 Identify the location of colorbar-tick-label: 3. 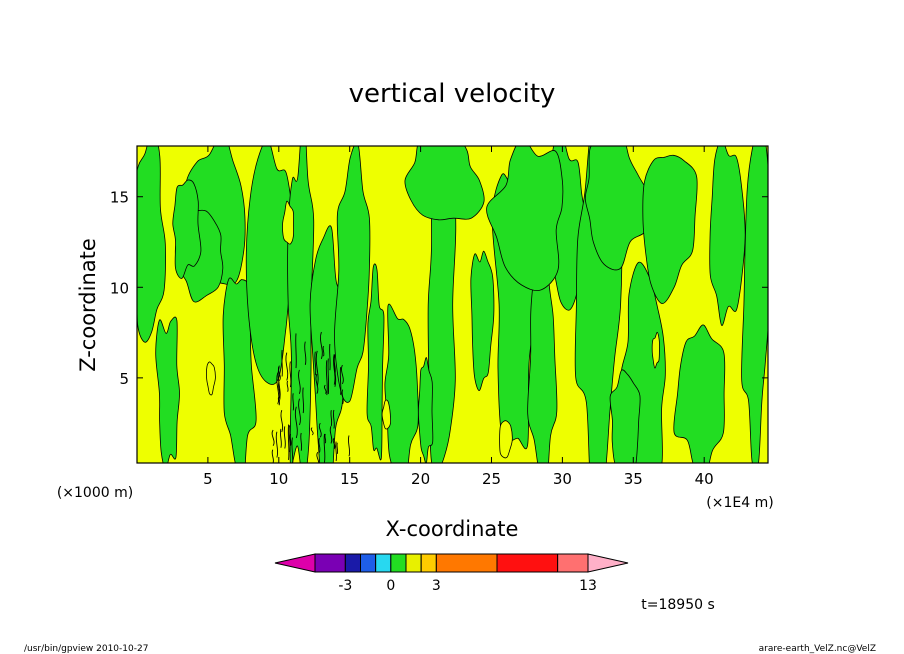
(436, 586).